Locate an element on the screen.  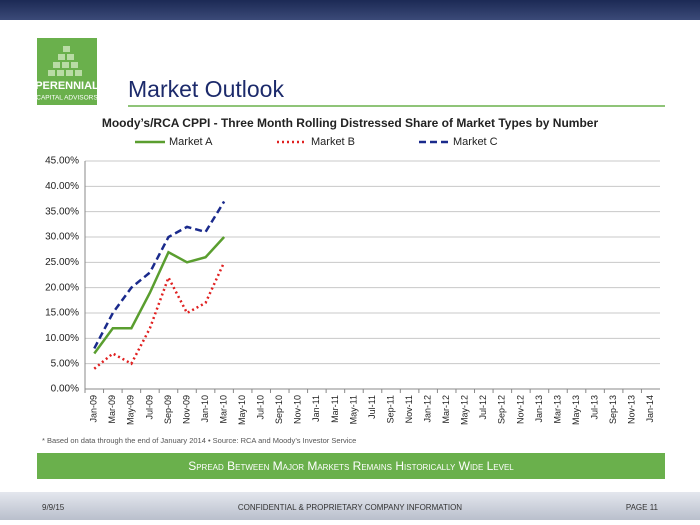
x-tick-label: Sep-13 is located at coordinates (613, 409).